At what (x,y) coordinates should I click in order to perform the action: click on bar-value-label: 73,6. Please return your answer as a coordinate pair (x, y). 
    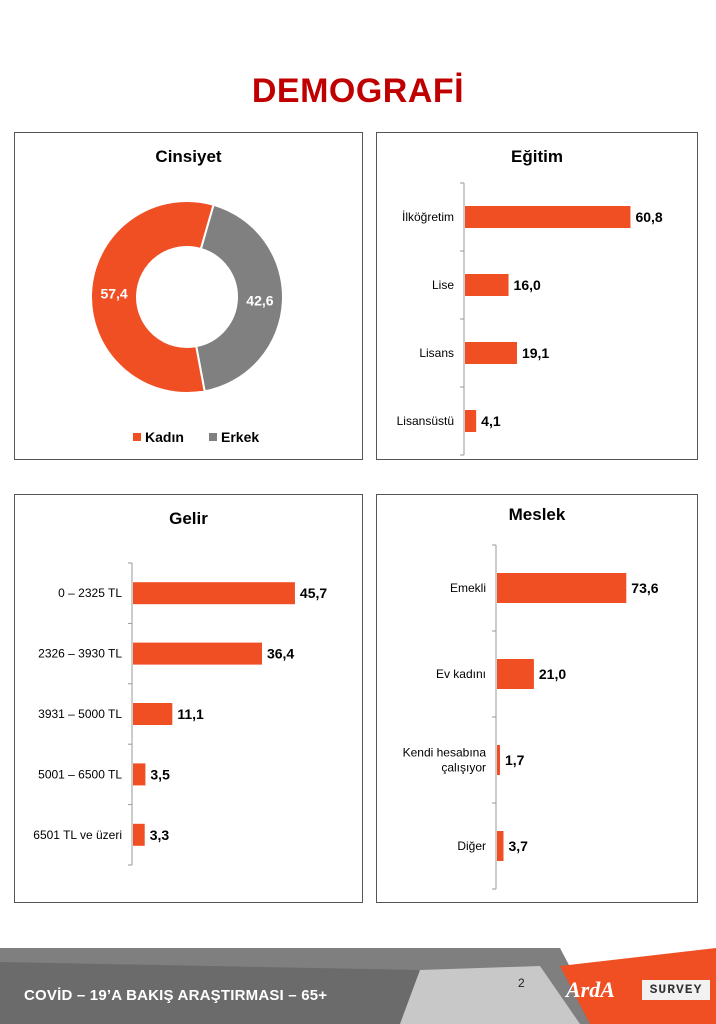
    Looking at the image, I should click on (644, 588).